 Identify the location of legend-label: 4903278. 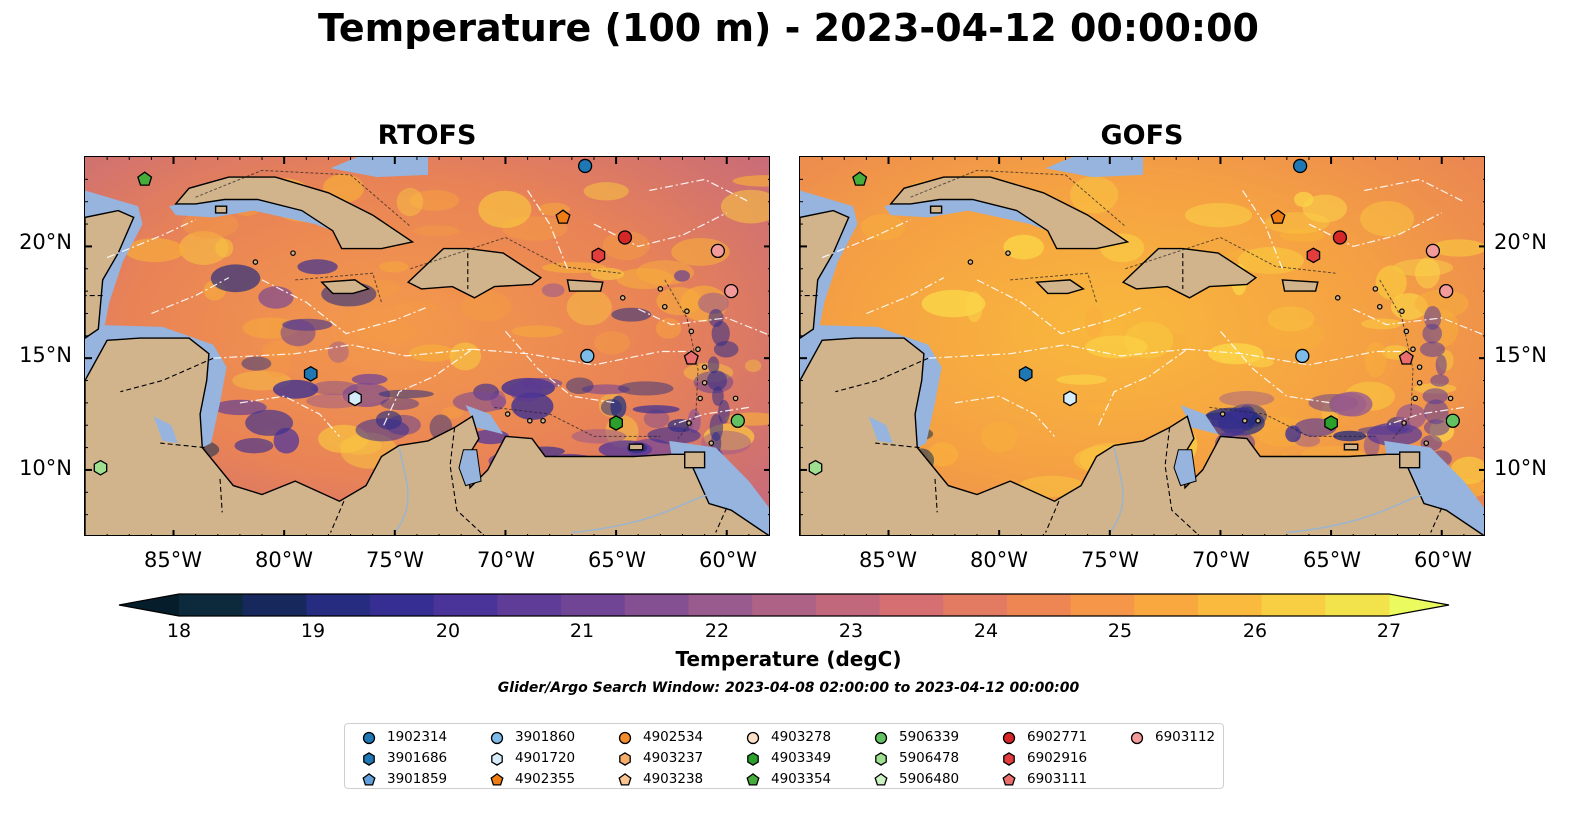
(801, 737).